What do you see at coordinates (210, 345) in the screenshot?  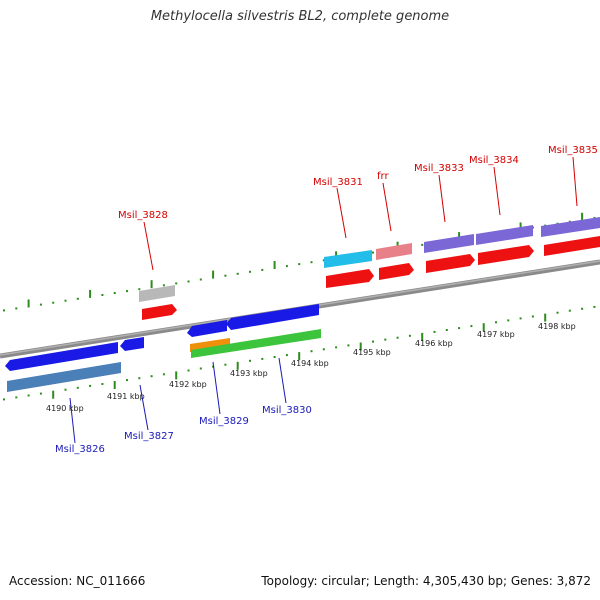 I see `gene-feature-orange` at bounding box center [210, 345].